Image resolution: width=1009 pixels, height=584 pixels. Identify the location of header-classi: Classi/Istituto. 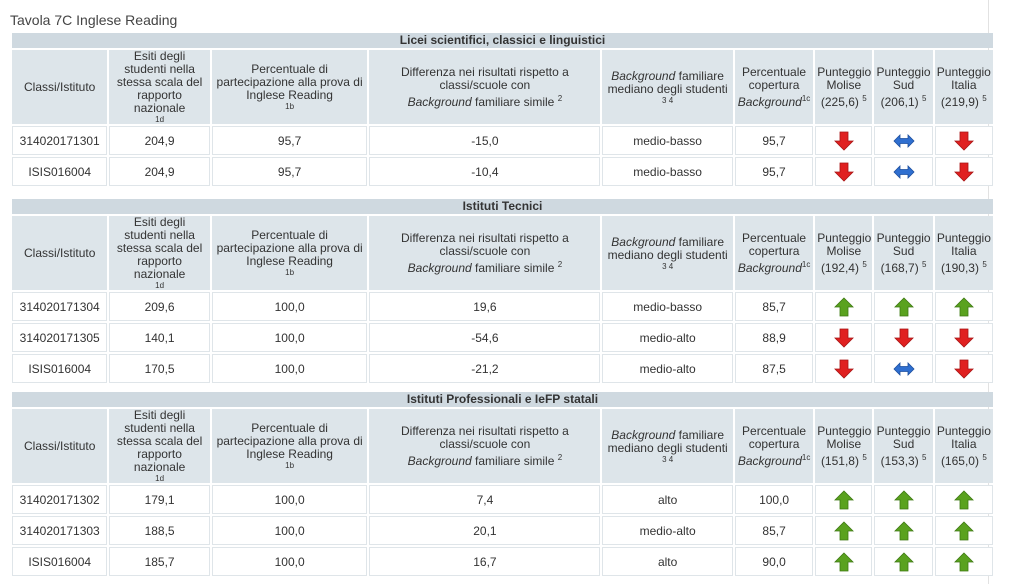
(60, 446).